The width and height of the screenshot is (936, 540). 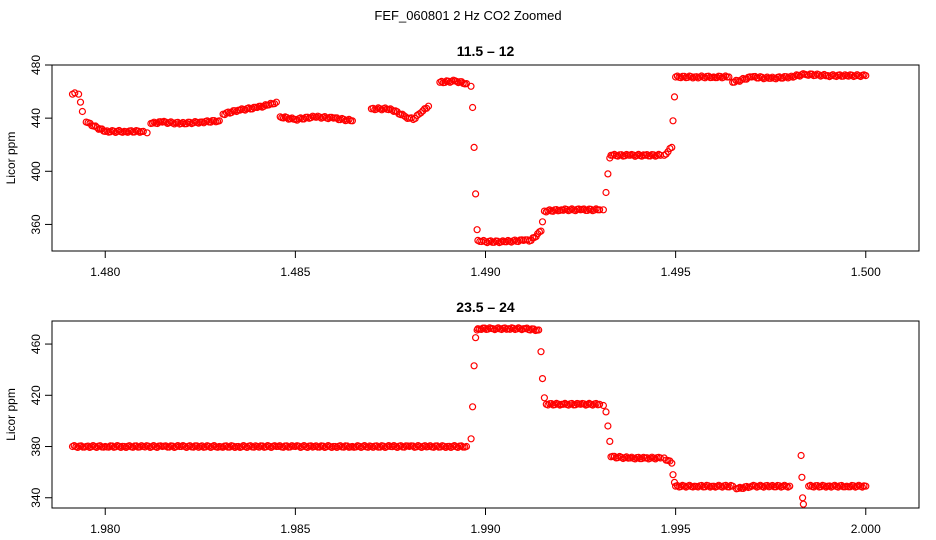 What do you see at coordinates (485, 529) in the screenshot?
I see `x-tick-label: 1.990` at bounding box center [485, 529].